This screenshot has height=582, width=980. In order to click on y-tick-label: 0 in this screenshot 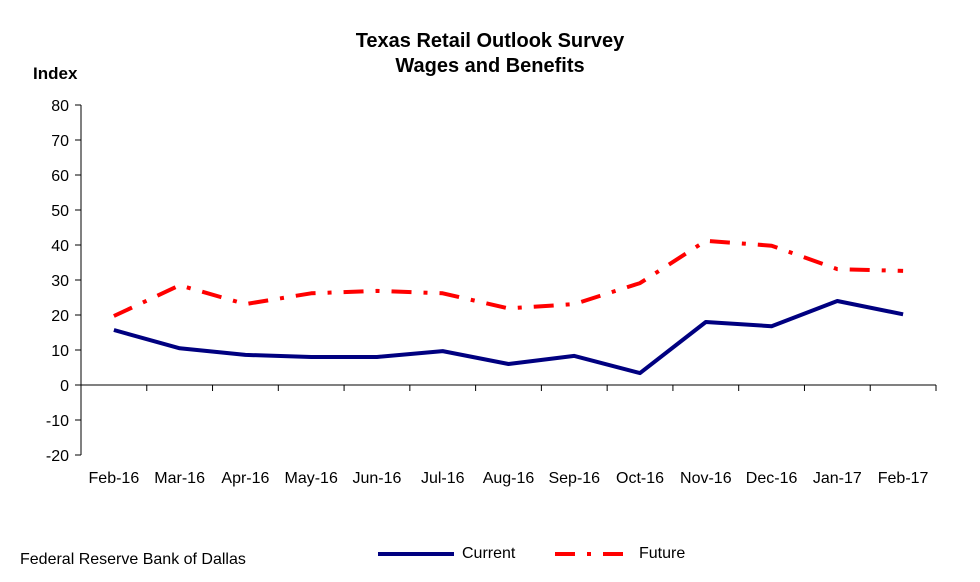, I will do `click(64, 386)`.